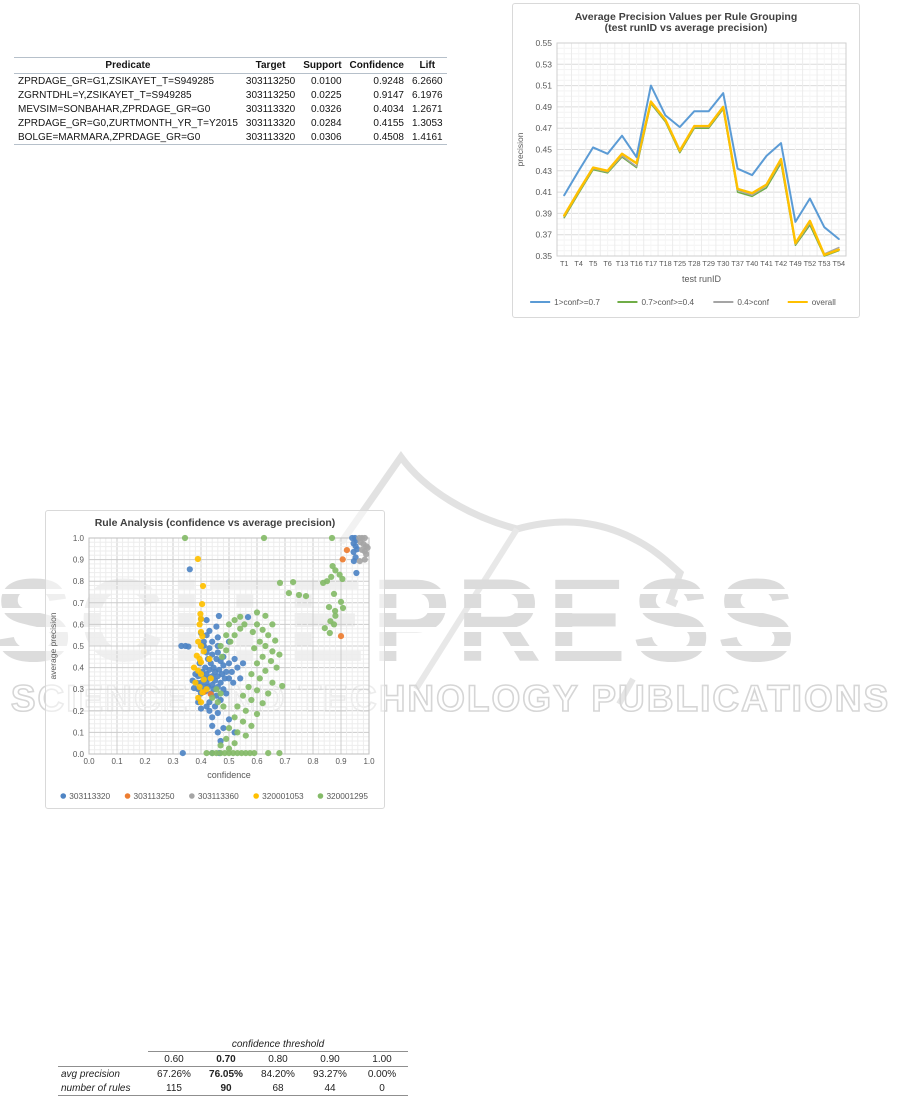 The width and height of the screenshot is (901, 1101). Describe the element at coordinates (322, 65) in the screenshot. I see `col-header-support: Support` at that location.